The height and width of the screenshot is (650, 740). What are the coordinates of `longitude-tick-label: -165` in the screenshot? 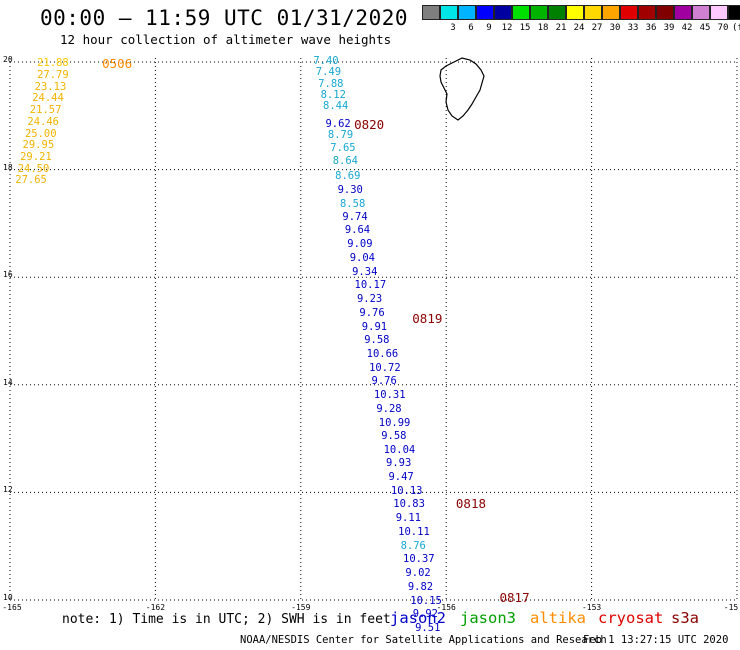 It's located at (12, 607).